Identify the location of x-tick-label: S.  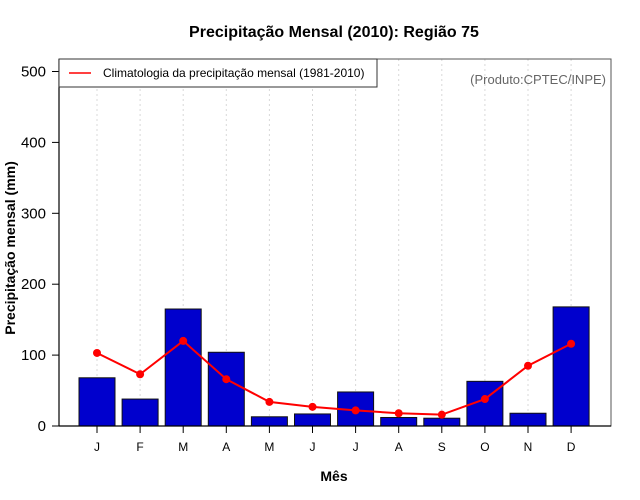
(442, 447).